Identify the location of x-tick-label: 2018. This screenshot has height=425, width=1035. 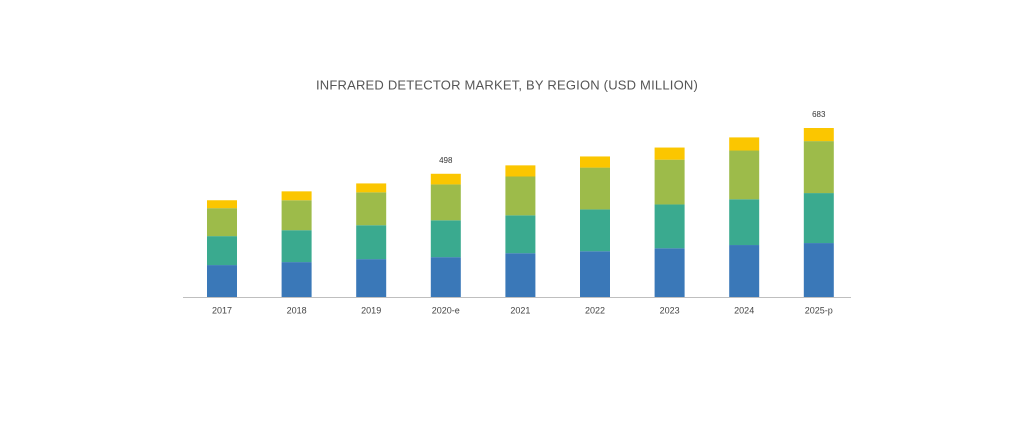
(297, 310).